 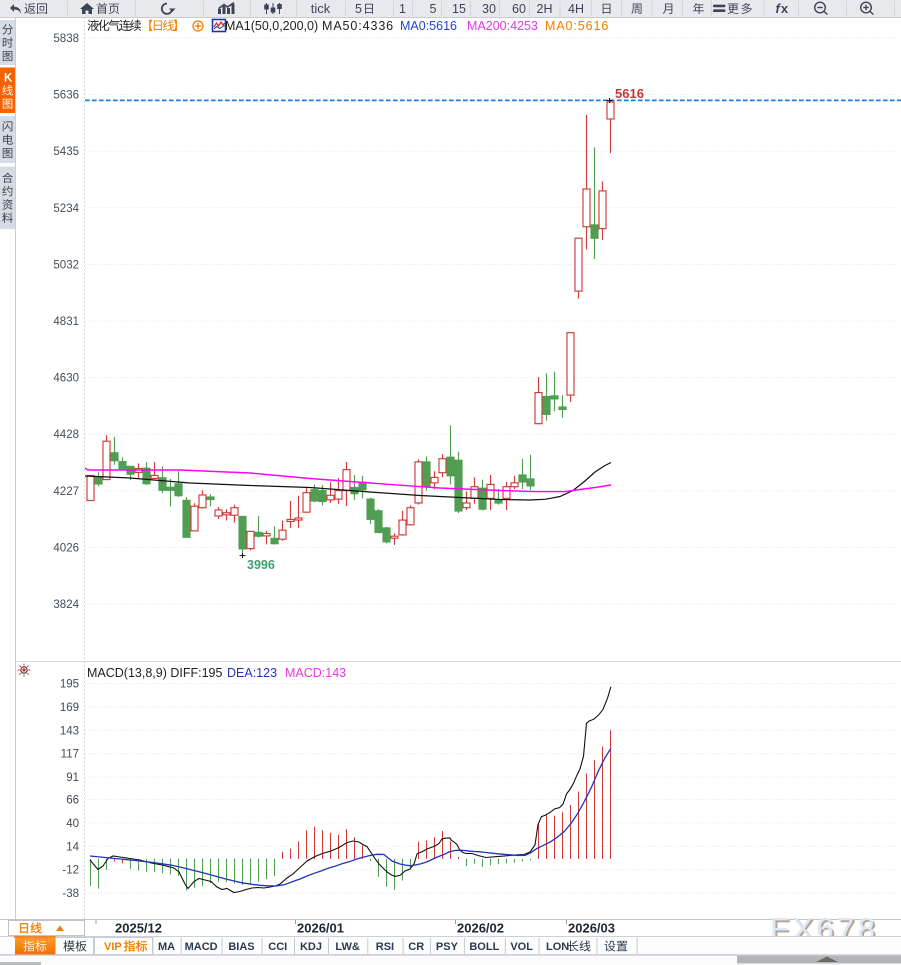 What do you see at coordinates (155, 673) in the screenshot?
I see `svg-text: MACD(13,8,9) DIFF:195` at bounding box center [155, 673].